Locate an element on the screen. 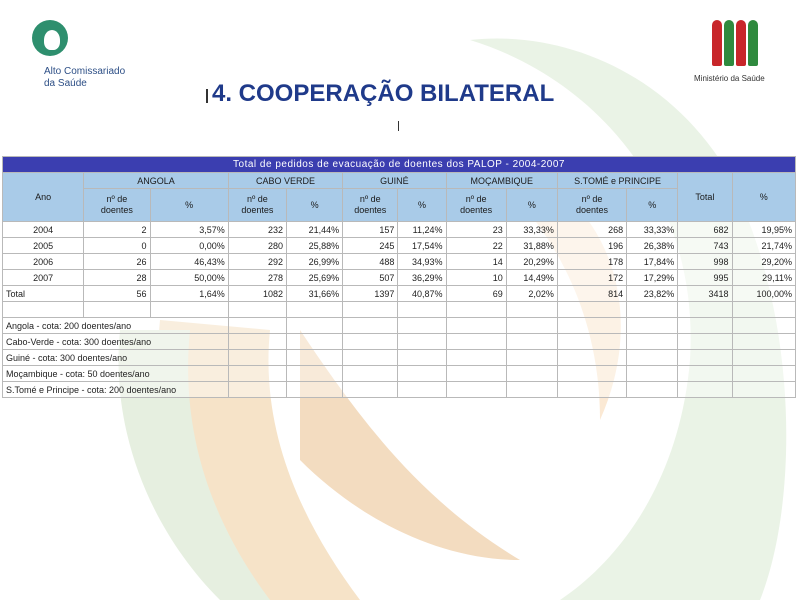  total-cell: 69 is located at coordinates (476, 293).